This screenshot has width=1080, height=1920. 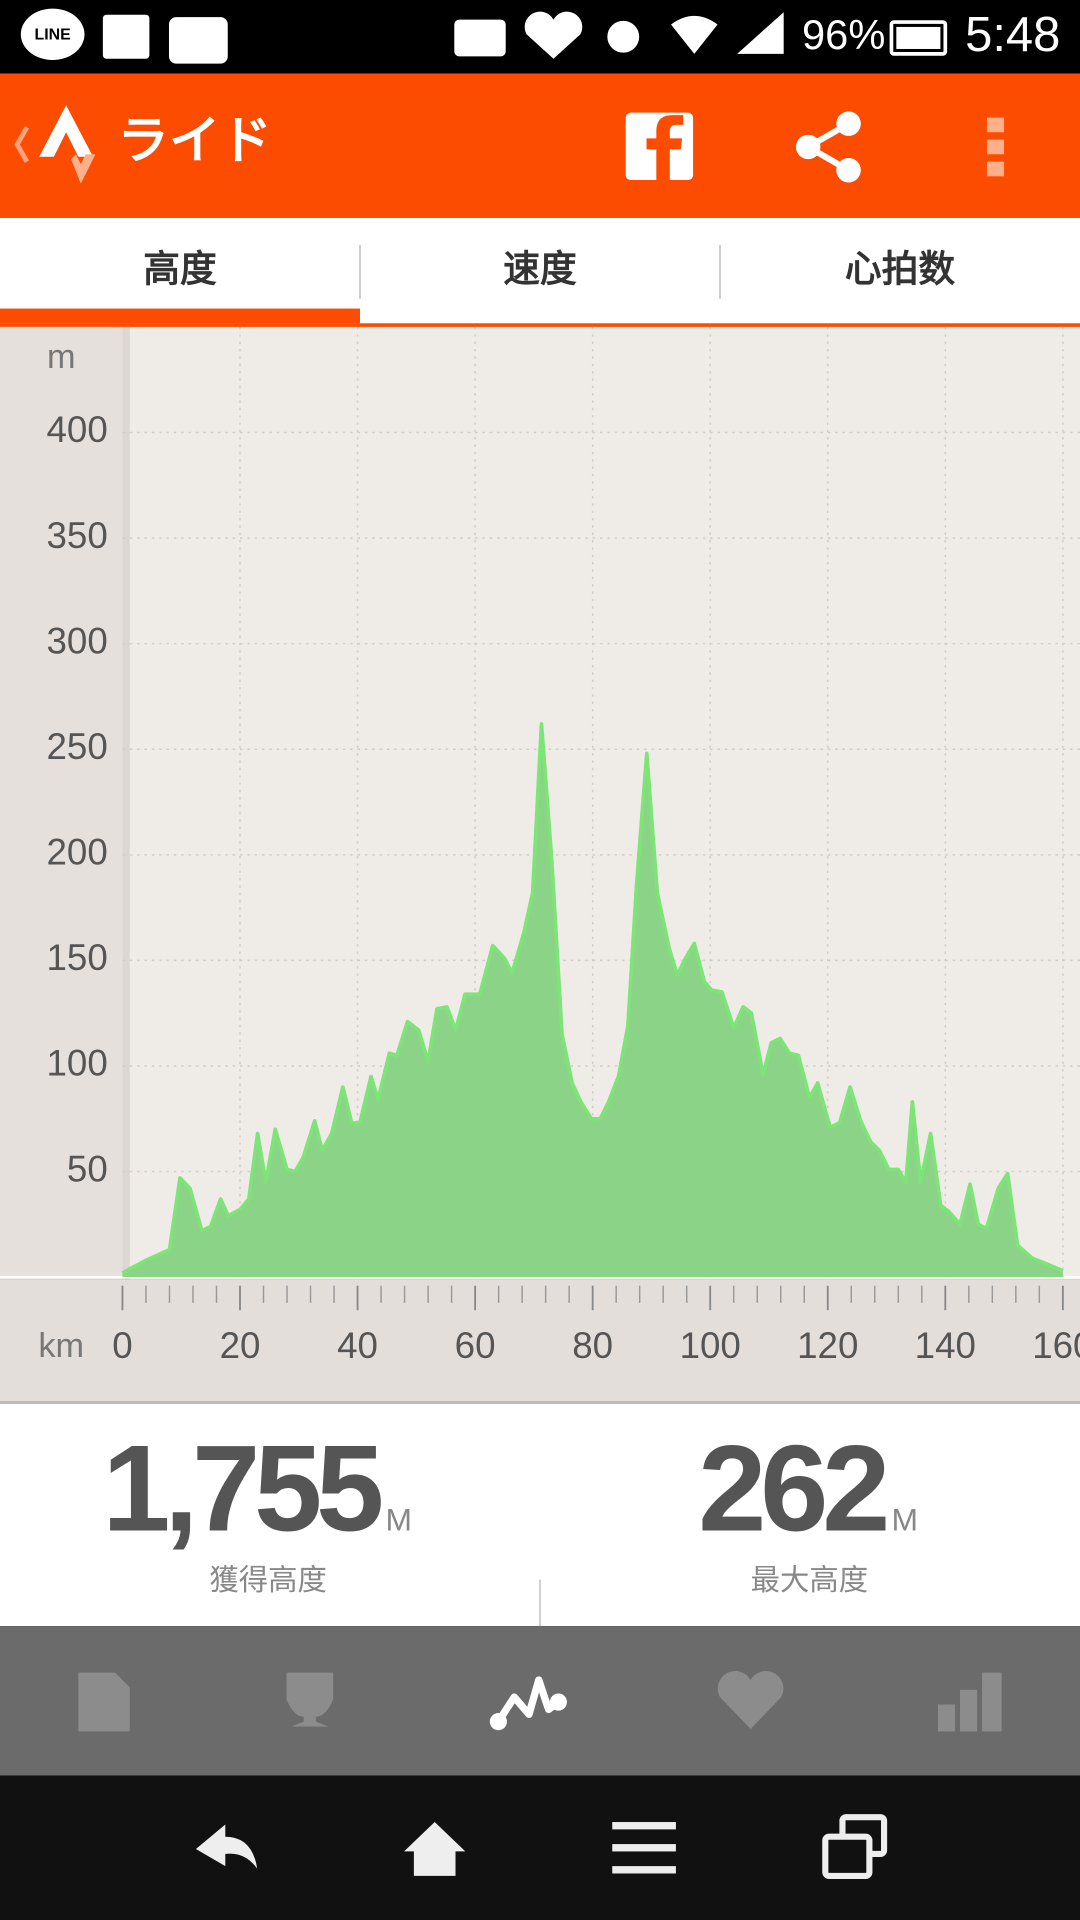 I want to click on stat: 1,755 M, so click(x=257, y=1488).